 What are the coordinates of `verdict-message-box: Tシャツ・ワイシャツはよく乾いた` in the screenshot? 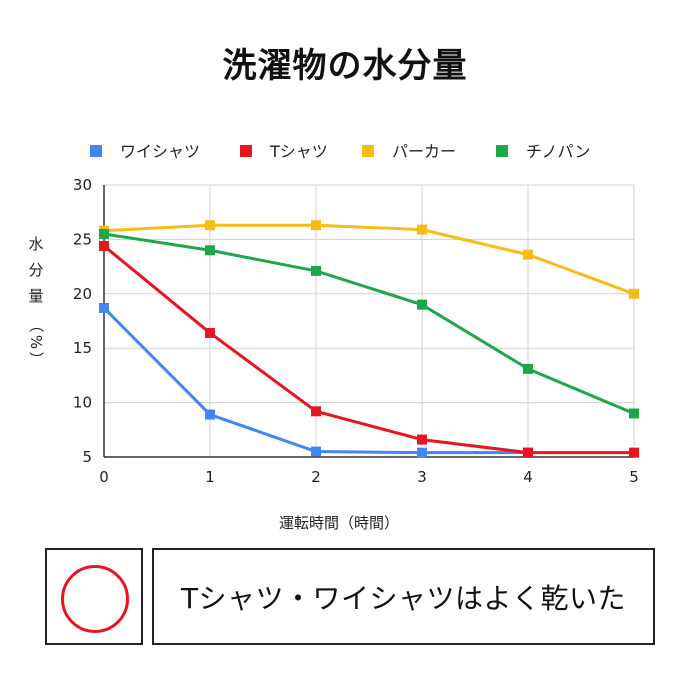 It's located at (403, 596).